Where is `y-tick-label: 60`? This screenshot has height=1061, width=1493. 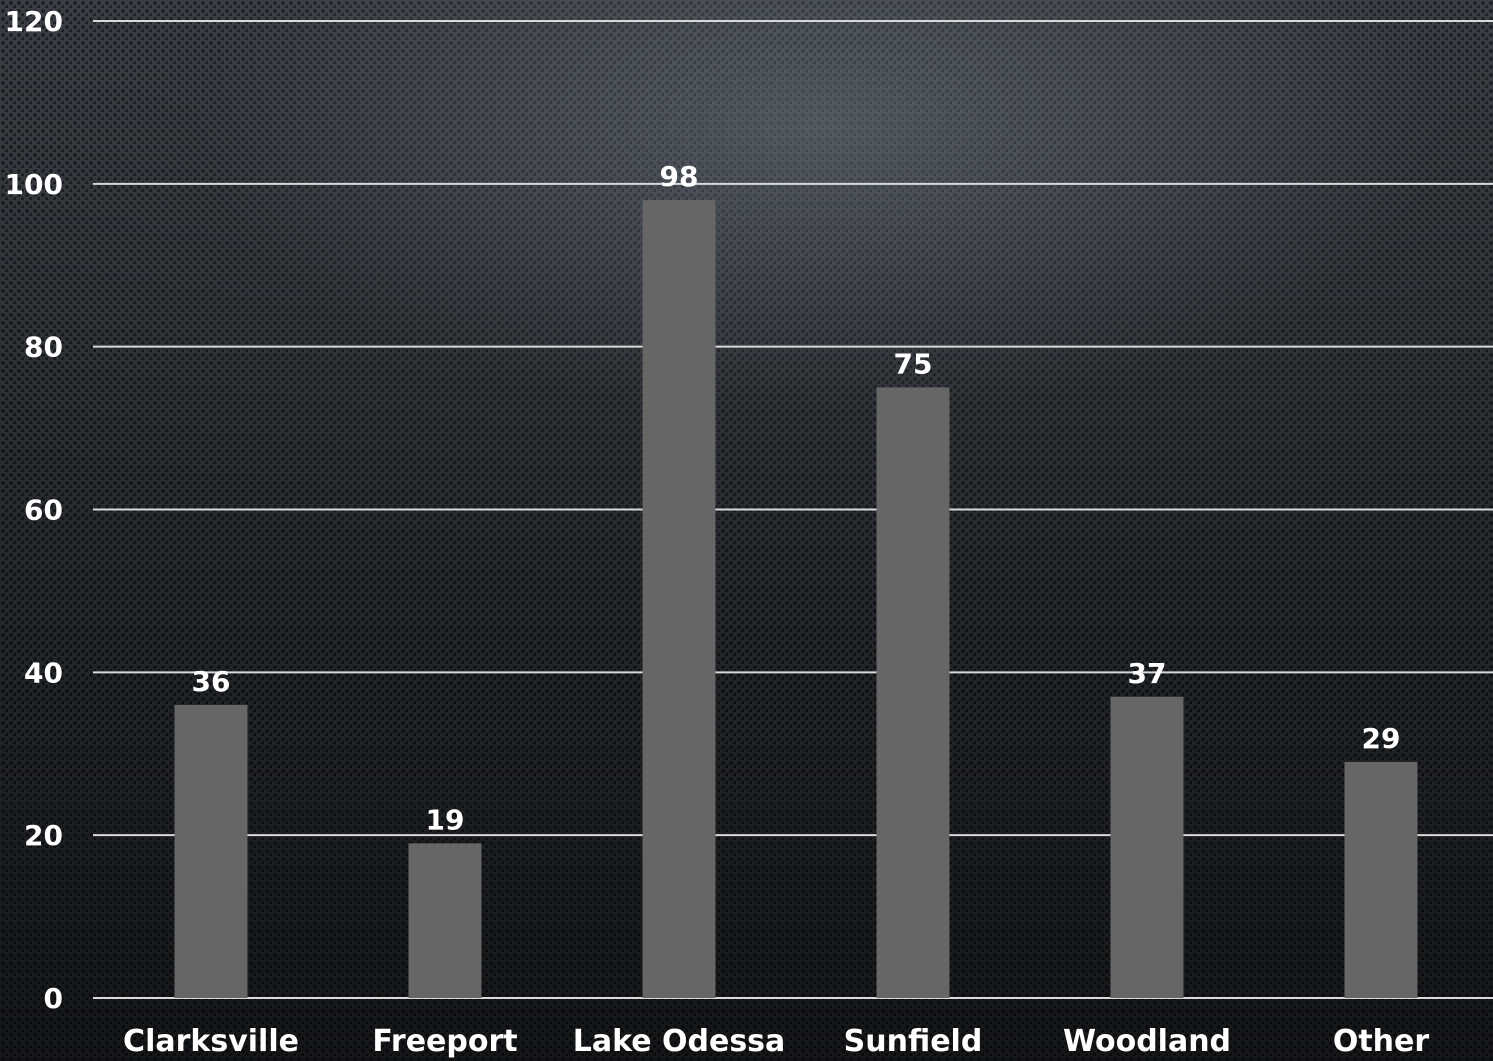
y-tick-label: 60 is located at coordinates (43, 510).